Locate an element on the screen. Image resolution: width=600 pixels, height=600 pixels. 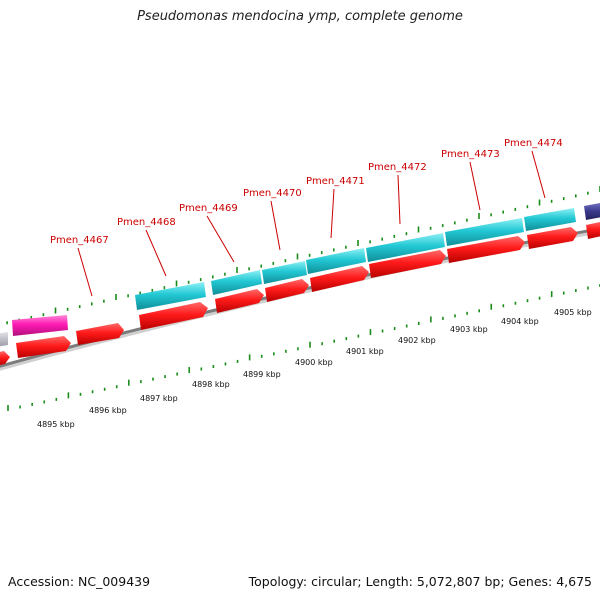
gene-label: Pmen_4469 is located at coordinates (208, 208).